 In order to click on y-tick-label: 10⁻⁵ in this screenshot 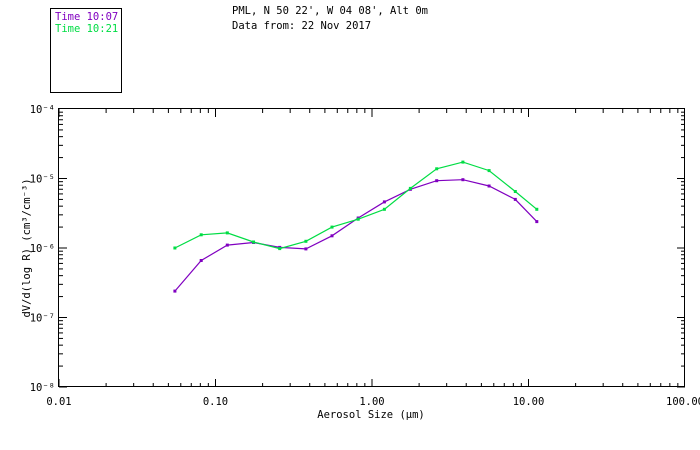, I will do `click(42, 180)`.